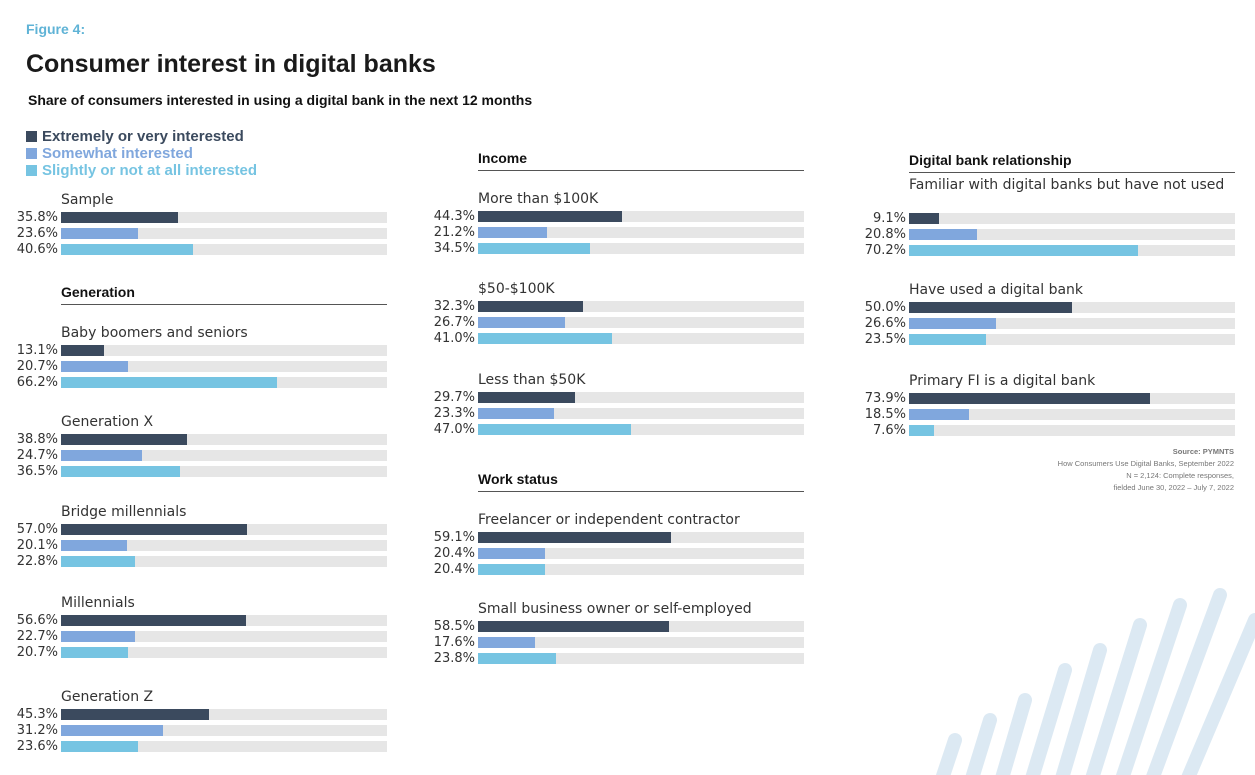 The height and width of the screenshot is (775, 1255). Describe the element at coordinates (37, 455) in the screenshot. I see `bar-value-label: 24.7%` at that location.